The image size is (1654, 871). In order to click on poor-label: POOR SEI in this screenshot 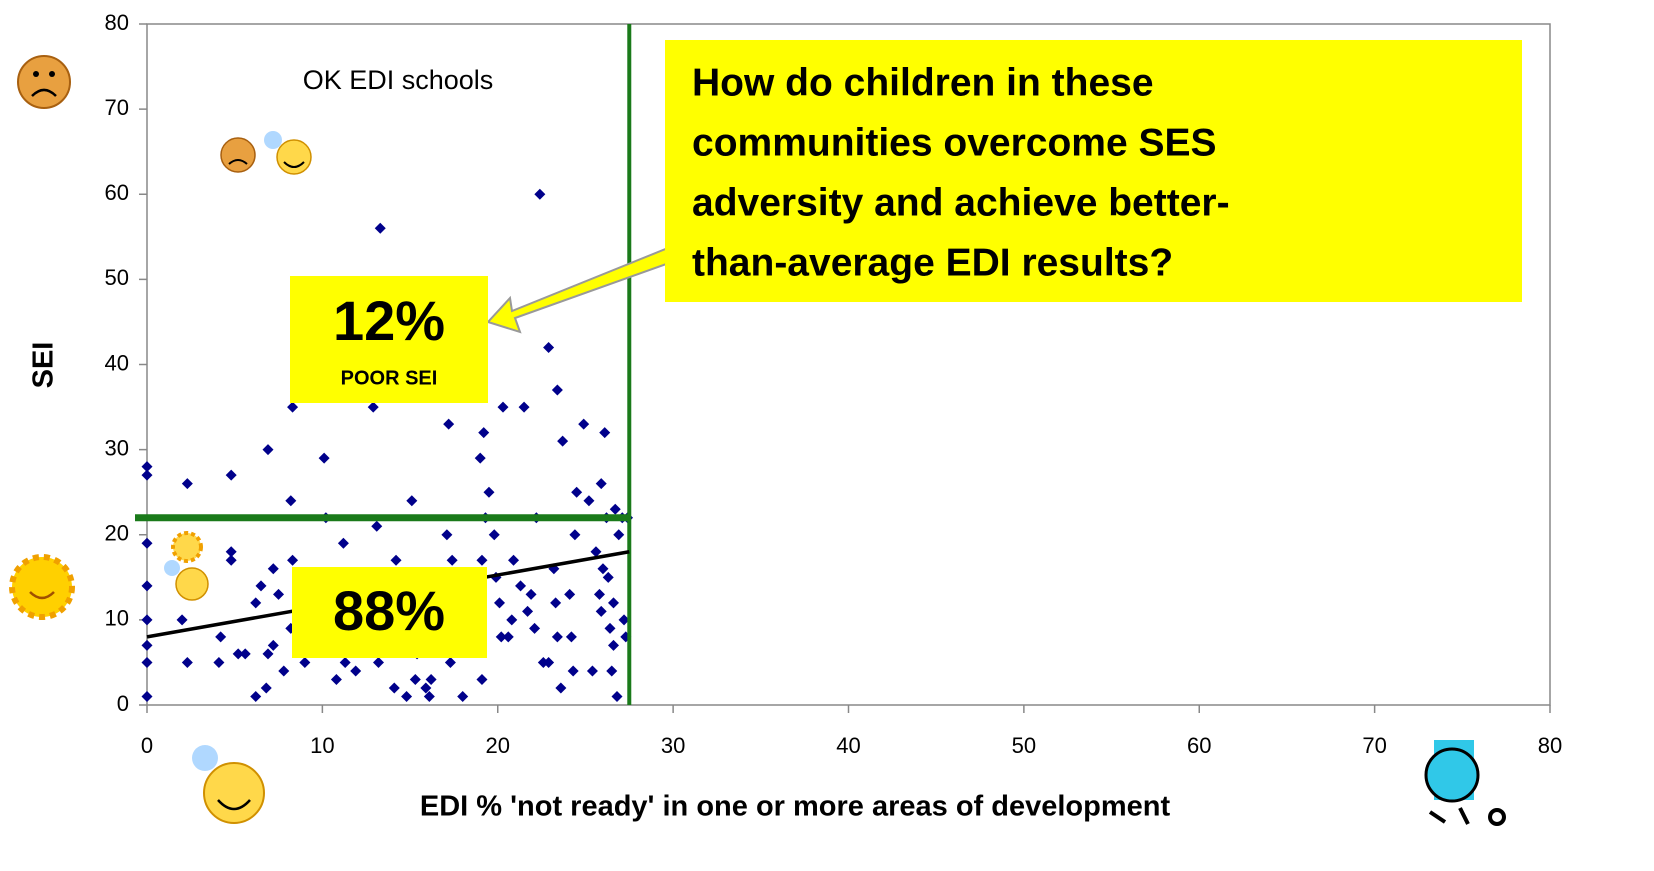, I will do `click(389, 378)`.